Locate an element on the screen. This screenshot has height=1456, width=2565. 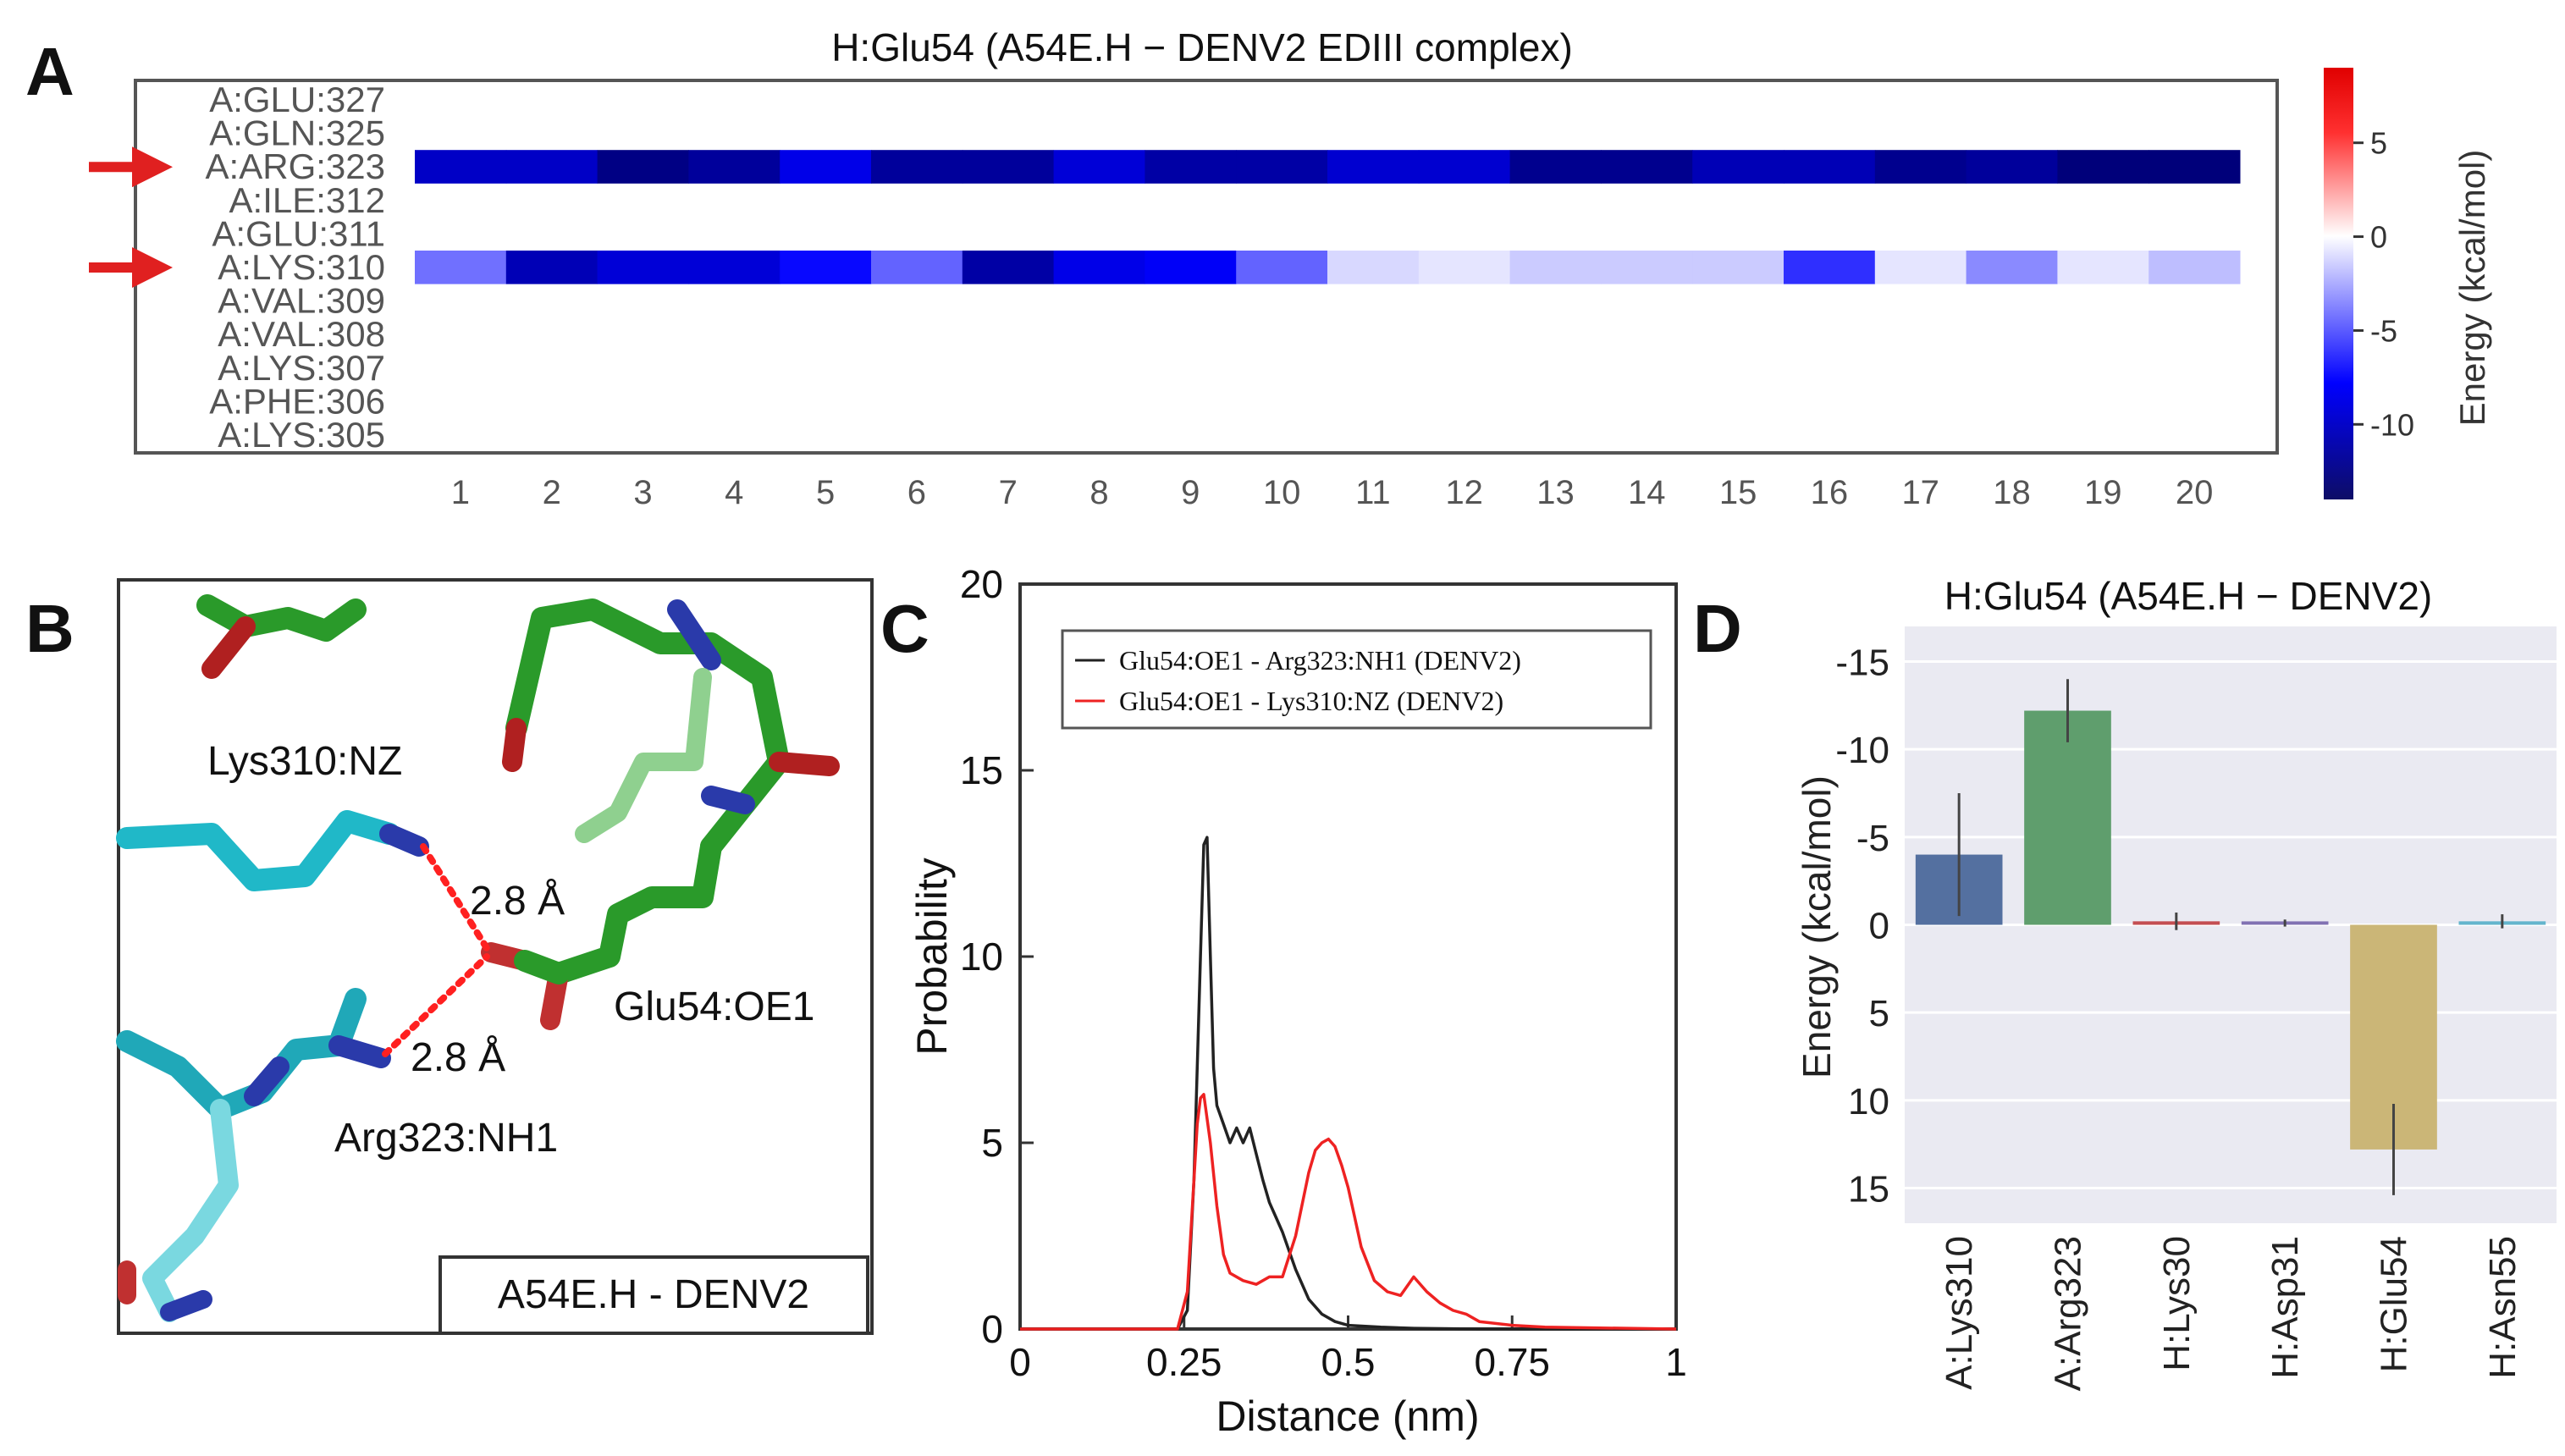
category-label: H:Lys30 is located at coordinates (2177, 1303).